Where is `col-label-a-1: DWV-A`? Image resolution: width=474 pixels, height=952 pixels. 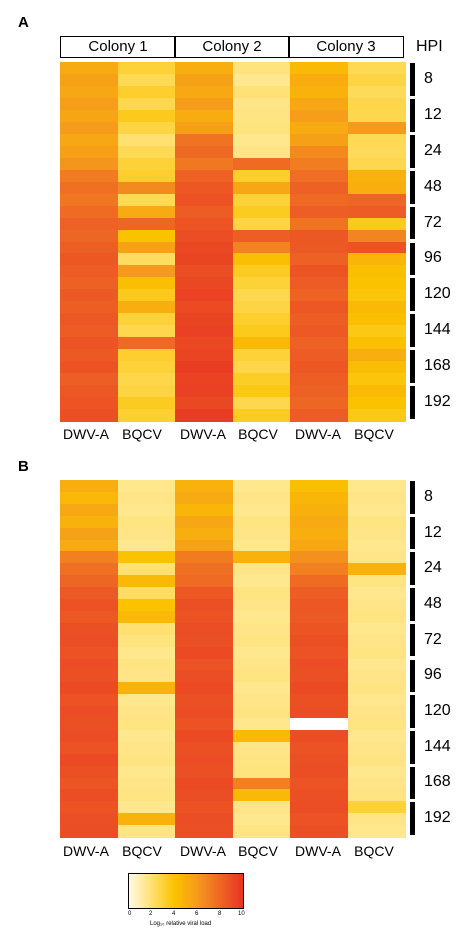
col-label-a-1: DWV-A is located at coordinates (86, 434).